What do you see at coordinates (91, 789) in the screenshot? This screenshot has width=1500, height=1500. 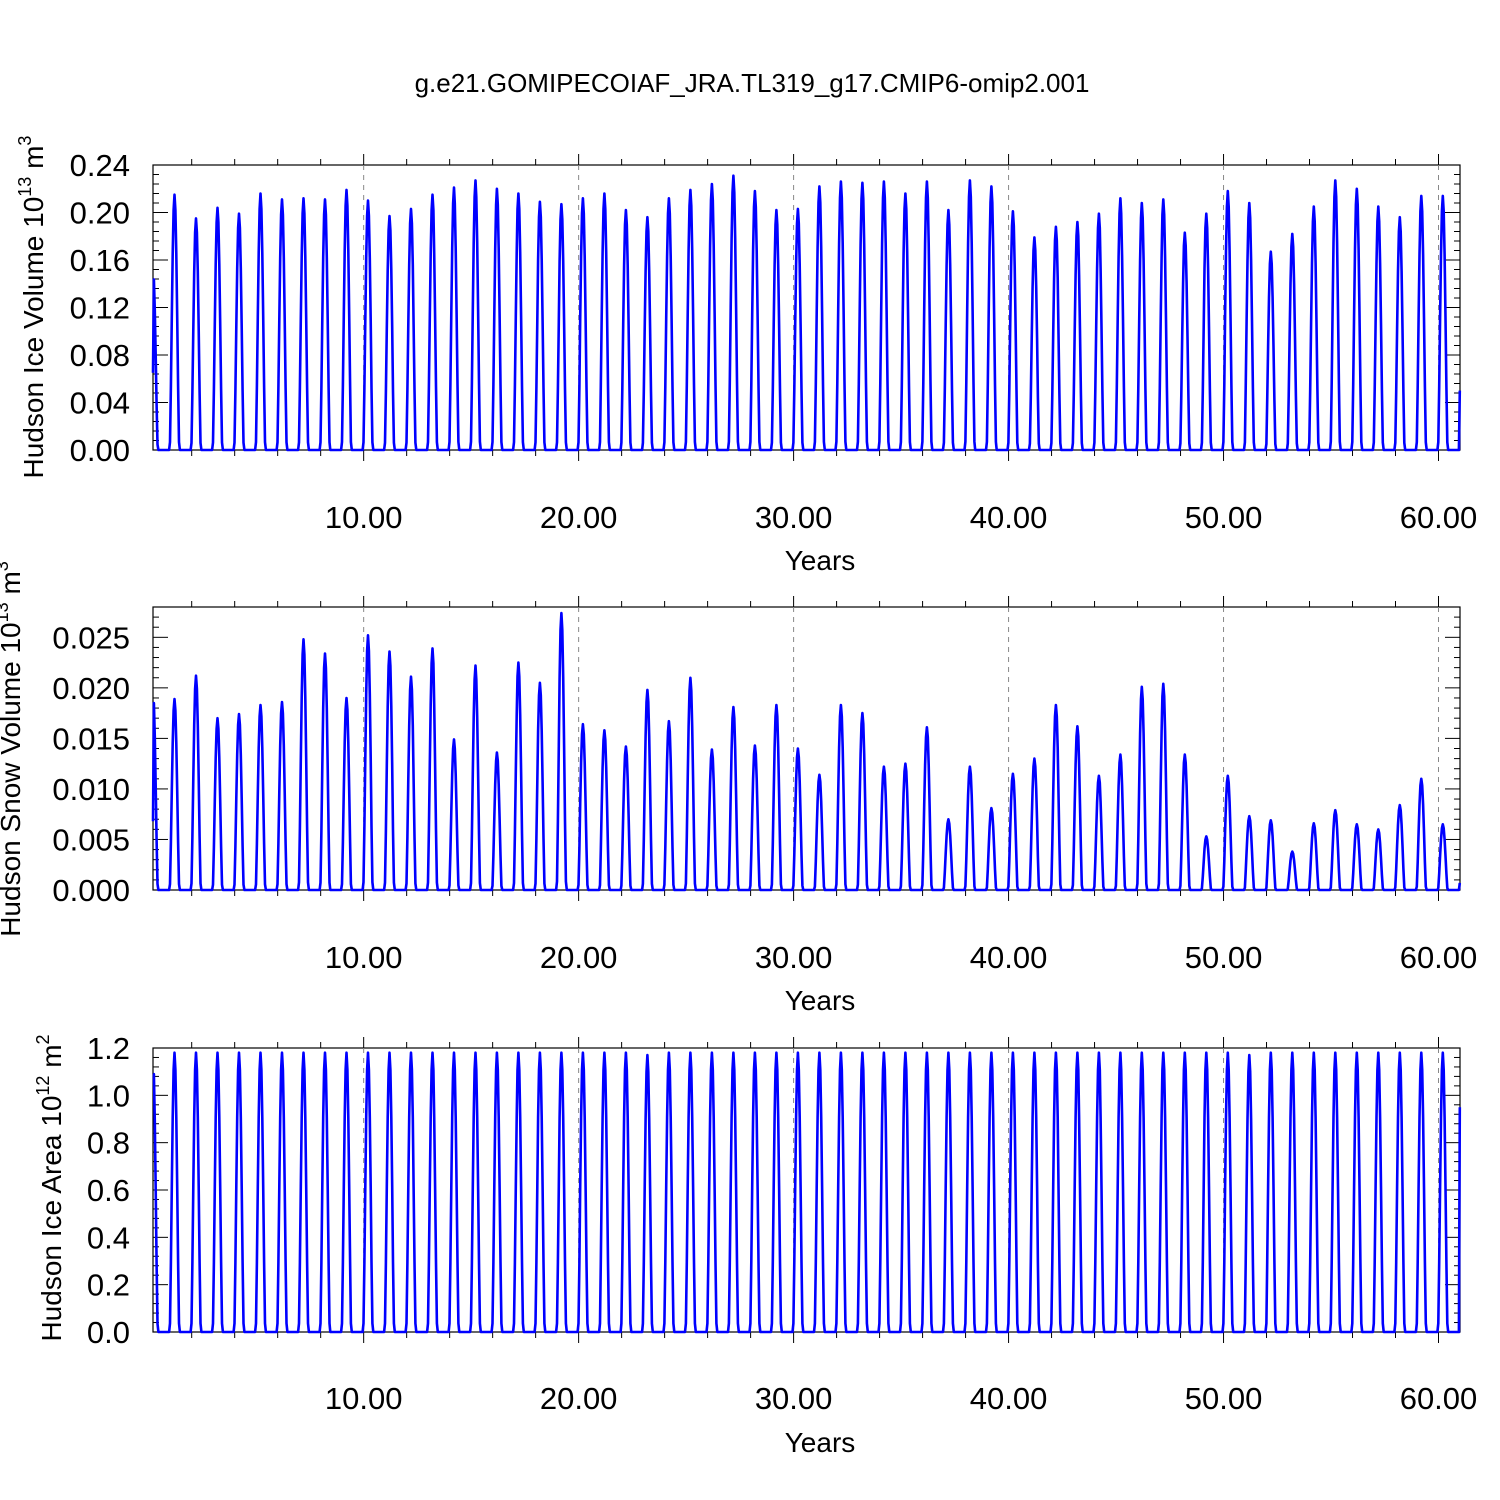 I see `snow-volume-y-tick-label: 0.010` at bounding box center [91, 789].